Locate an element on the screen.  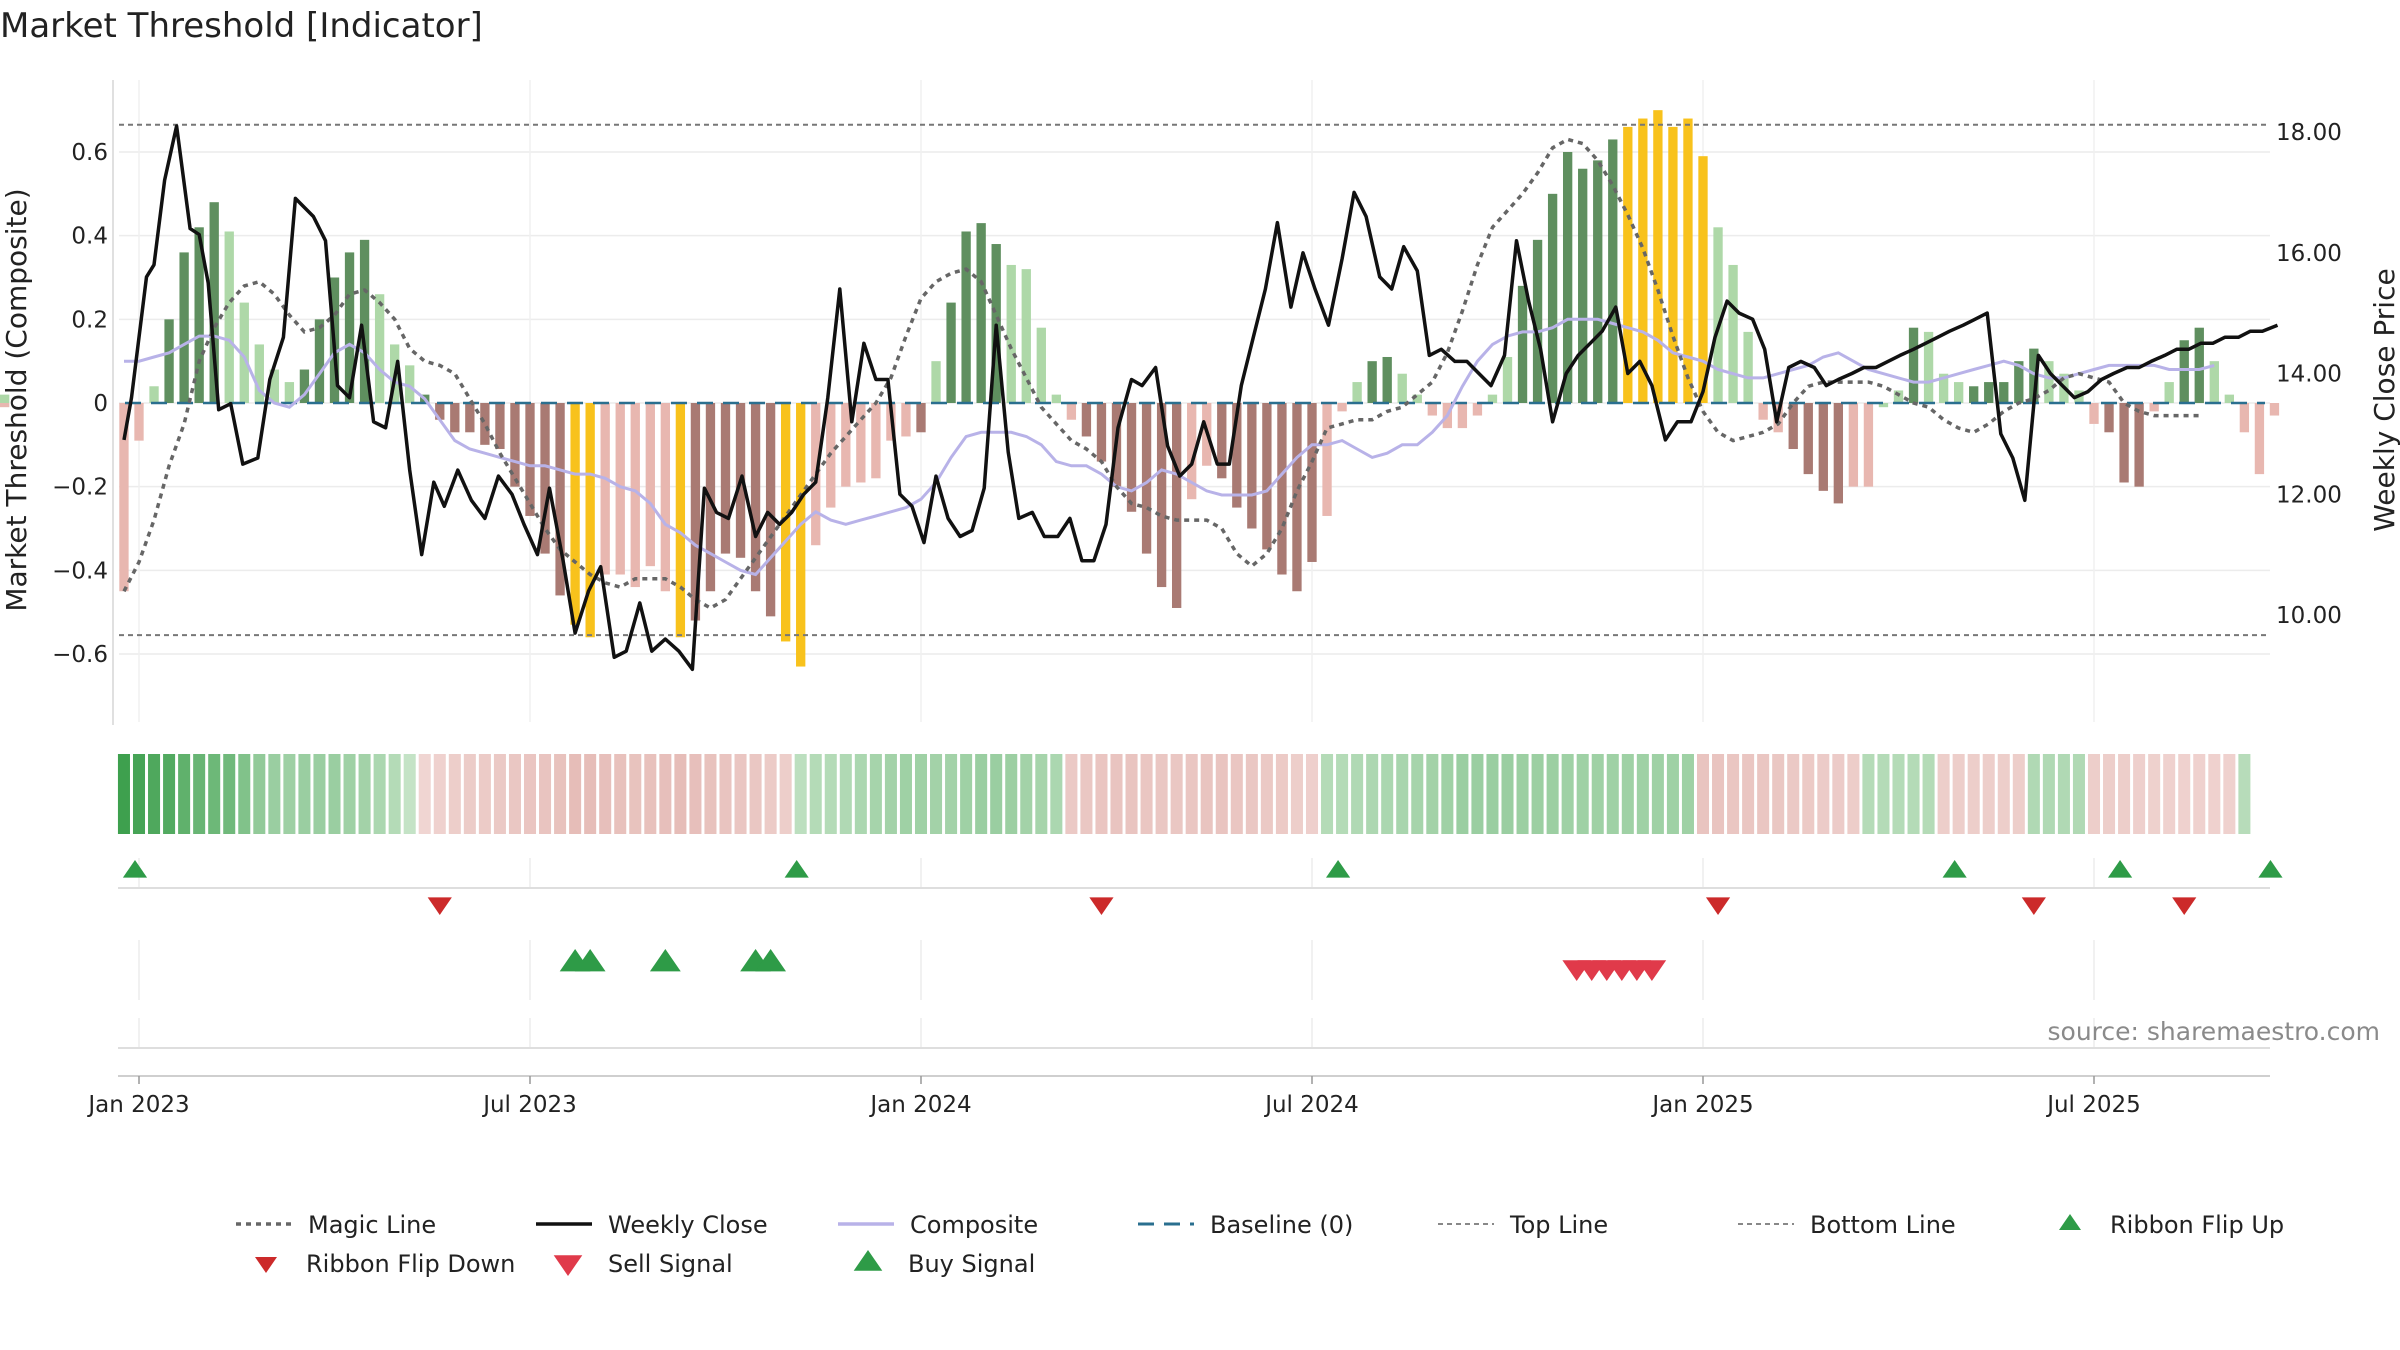
legend-label: Bottom Line is located at coordinates (1883, 1225).